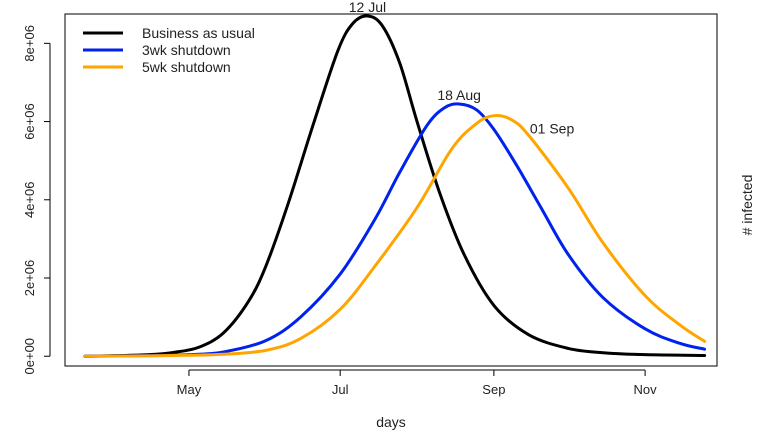 The width and height of the screenshot is (768, 432). What do you see at coordinates (340, 389) in the screenshot?
I see `x-tick-label: Jul` at bounding box center [340, 389].